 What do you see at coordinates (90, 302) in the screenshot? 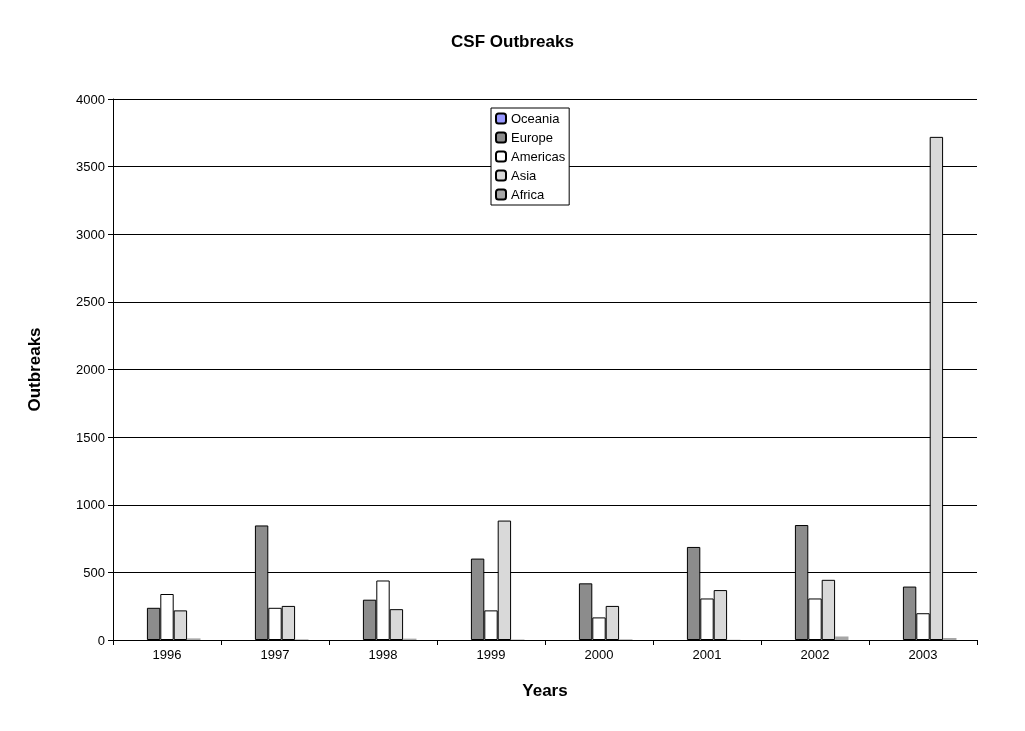
I see `y-tick-label: 2500` at bounding box center [90, 302].